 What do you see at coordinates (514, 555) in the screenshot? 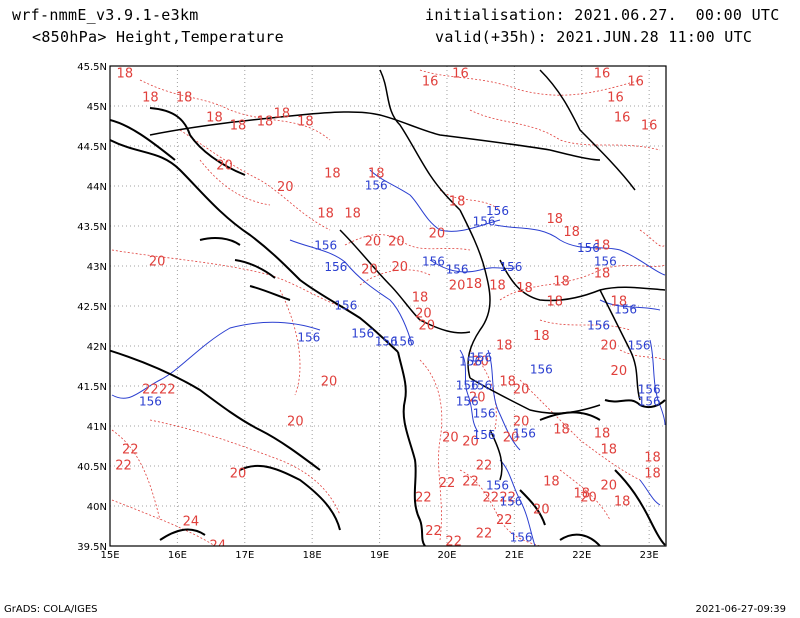
I see `longitude-tick-label: 21E` at bounding box center [514, 555].